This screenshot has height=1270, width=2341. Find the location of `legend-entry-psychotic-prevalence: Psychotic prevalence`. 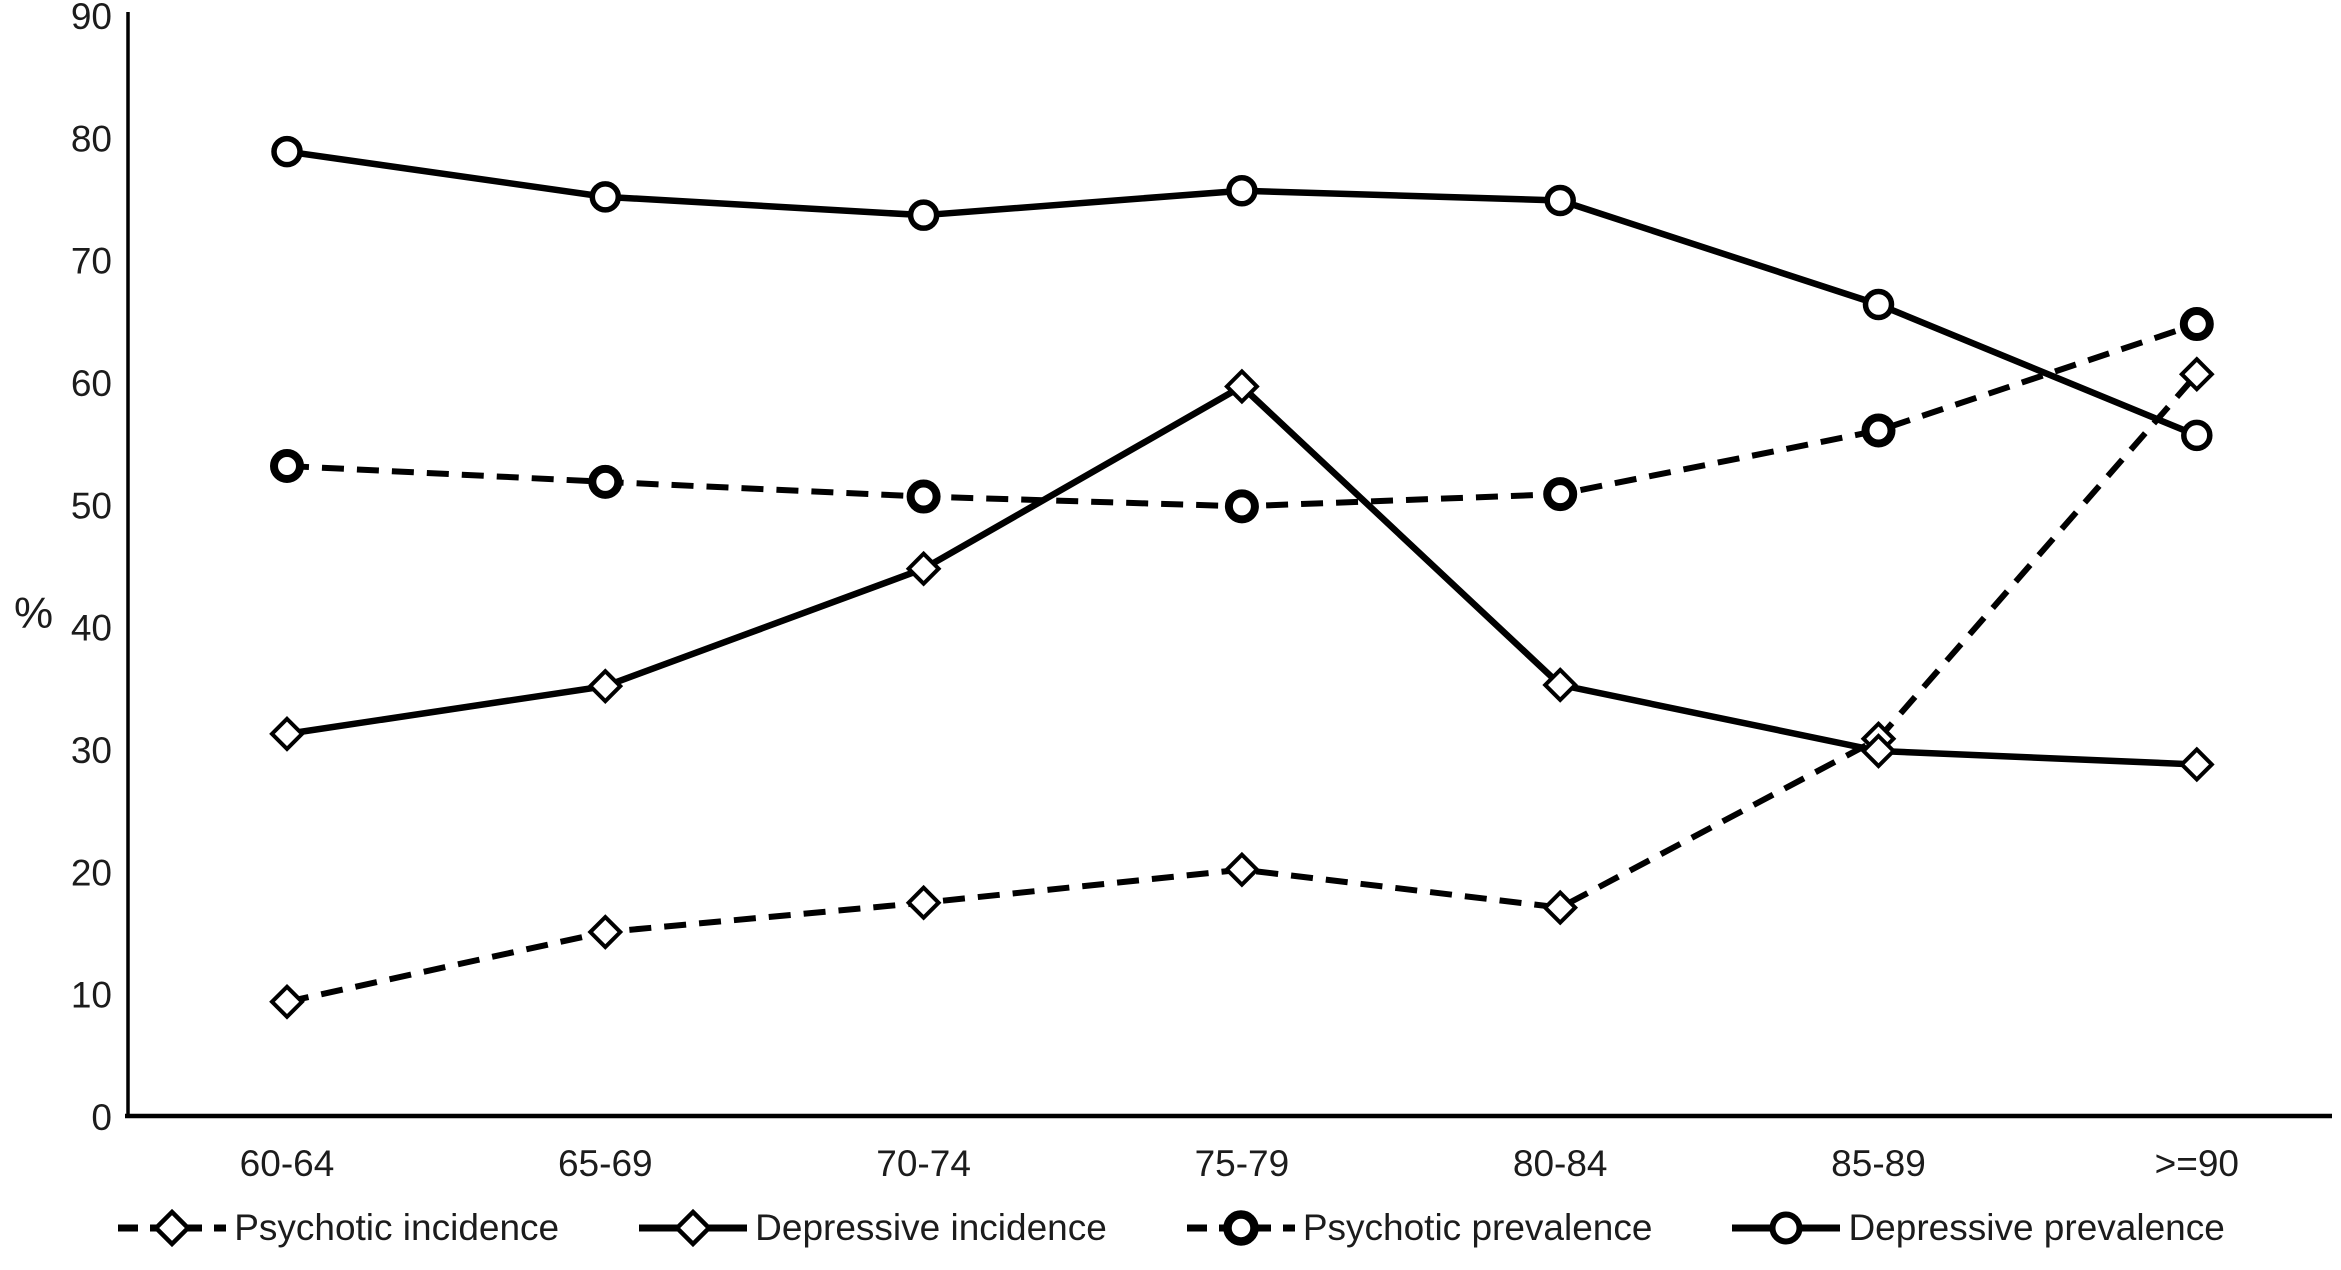

legend-entry-psychotic-prevalence: Psychotic prevalence is located at coordinates (1419, 1228).